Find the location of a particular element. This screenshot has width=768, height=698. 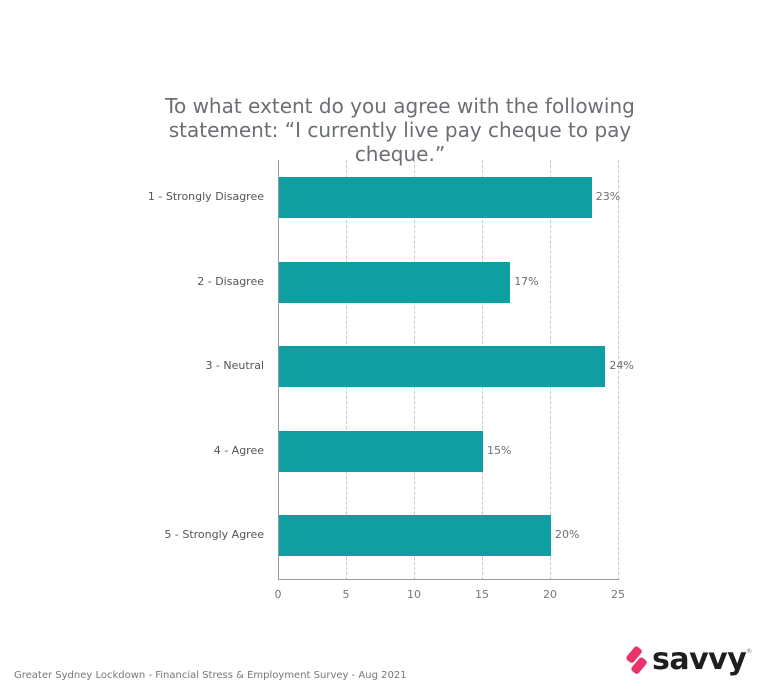

x-tick-label: 5 is located at coordinates (346, 594).